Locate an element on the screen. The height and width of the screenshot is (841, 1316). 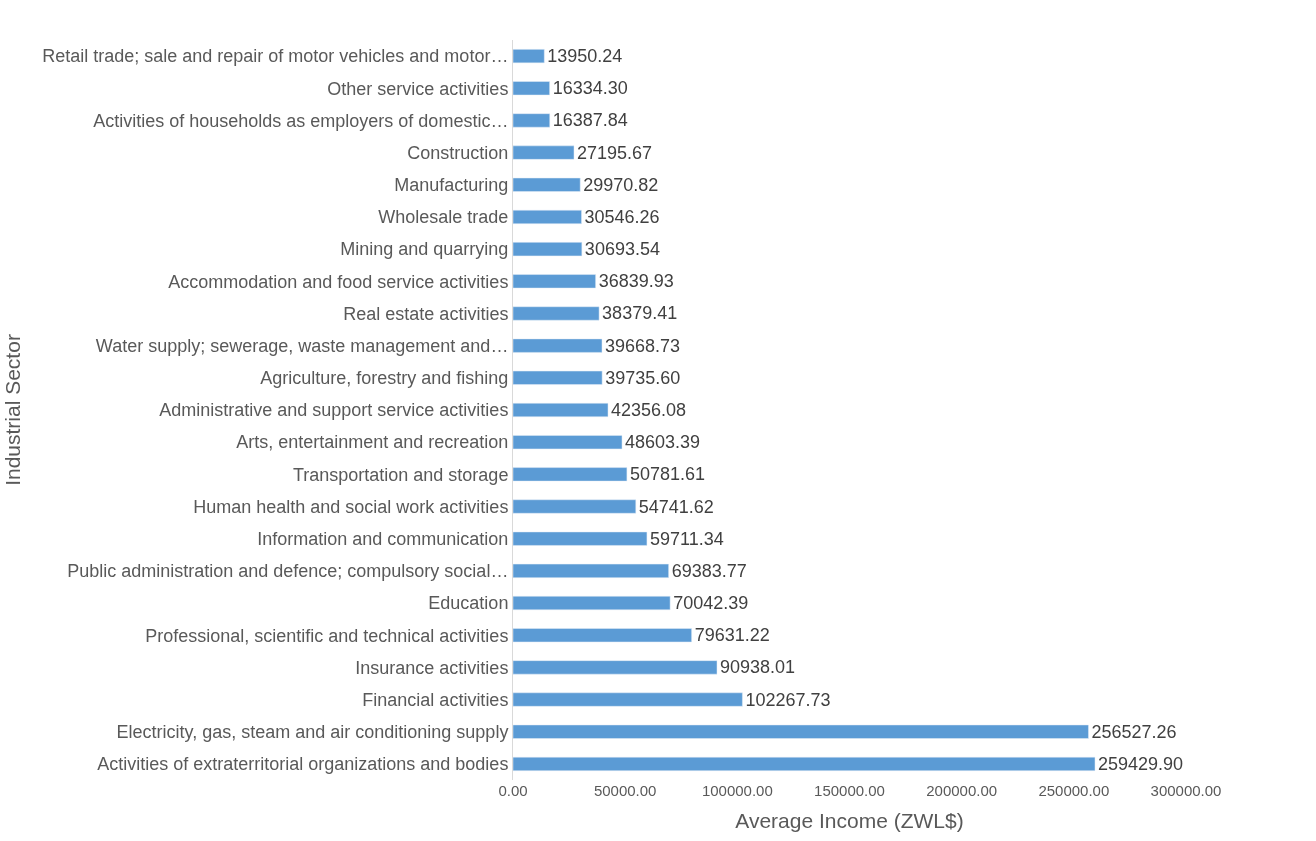
y-tick-label: Other service activities is located at coordinates (418, 88).